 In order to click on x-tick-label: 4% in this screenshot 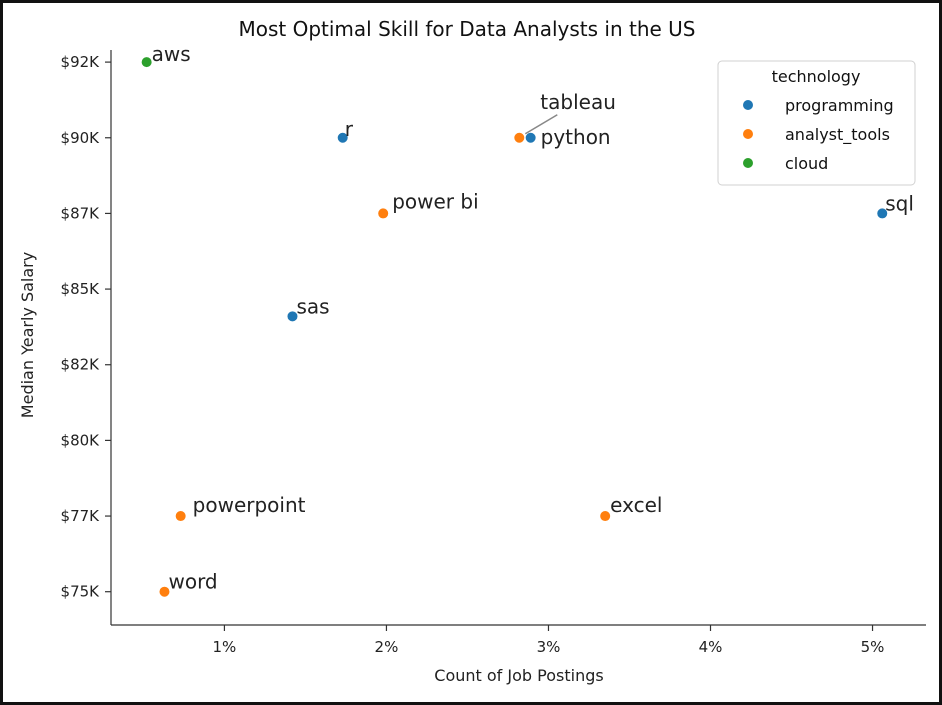, I will do `click(711, 647)`.